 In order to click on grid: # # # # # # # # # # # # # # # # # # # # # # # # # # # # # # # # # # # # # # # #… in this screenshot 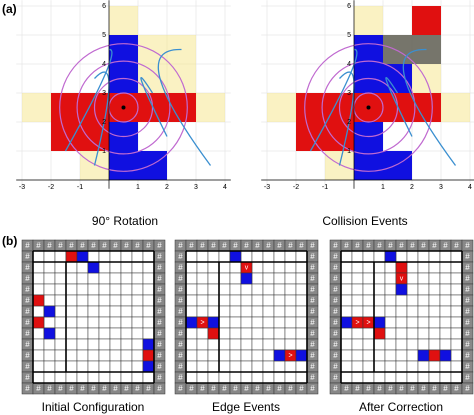, I will do `click(93, 317)`.